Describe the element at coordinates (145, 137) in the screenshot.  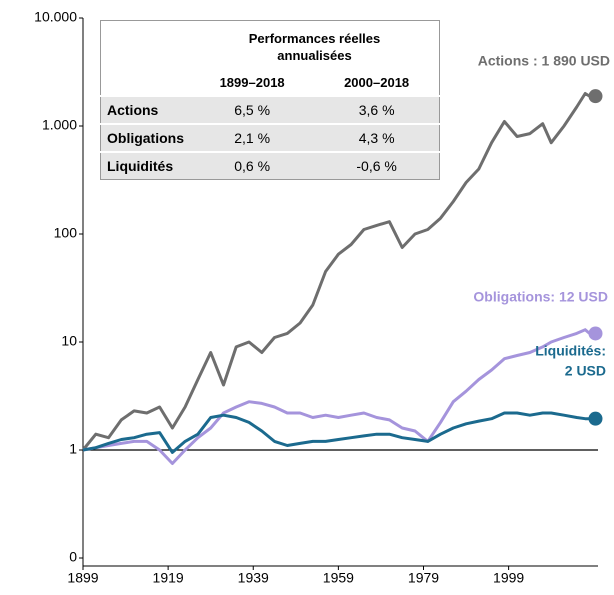
I see `table-cell: Obligations` at that location.